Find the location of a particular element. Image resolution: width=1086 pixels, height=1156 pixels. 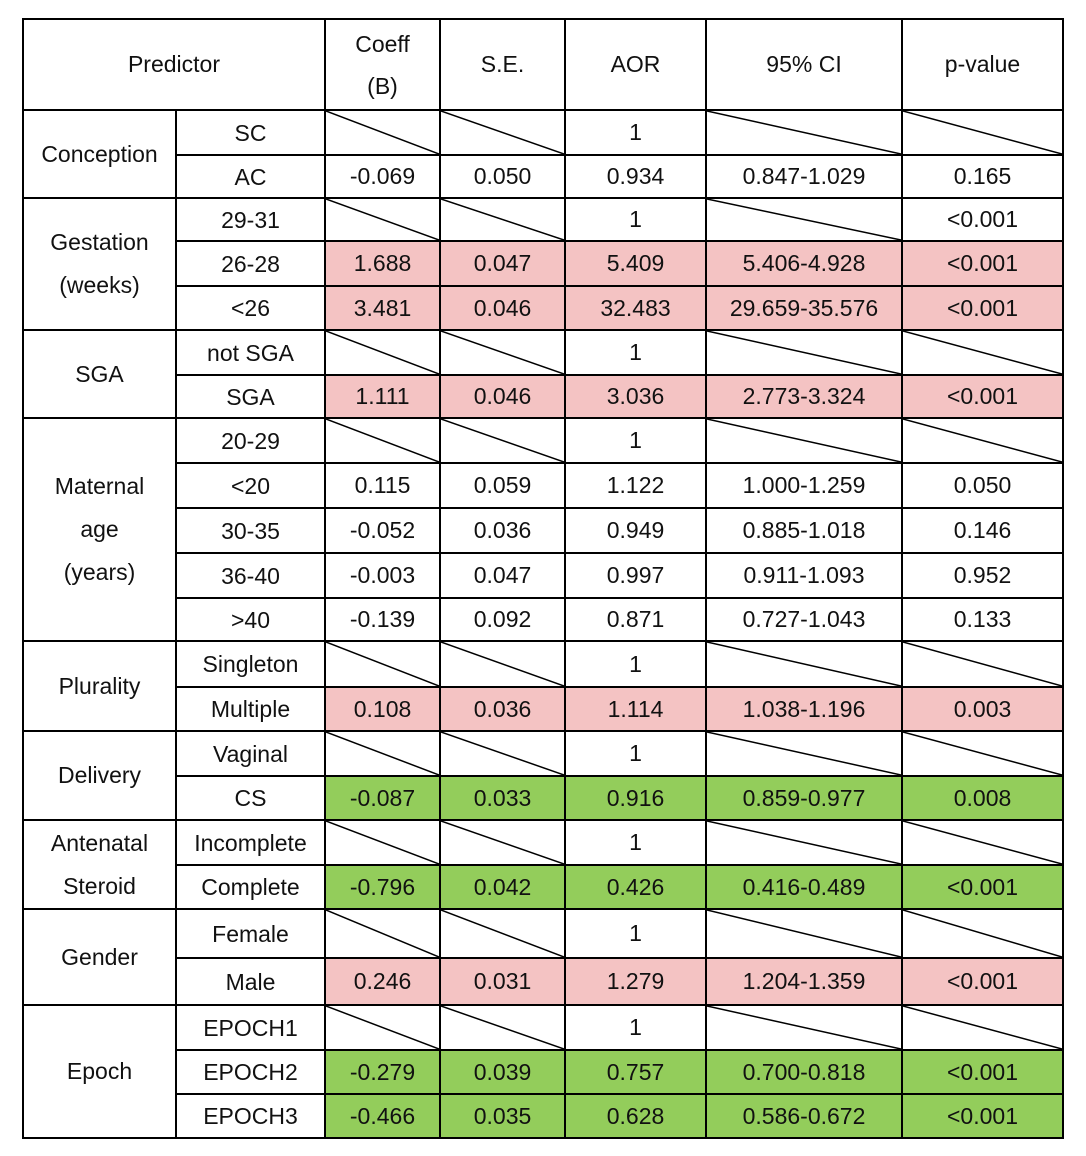

level-label: EPOCH2 is located at coordinates (250, 1072).